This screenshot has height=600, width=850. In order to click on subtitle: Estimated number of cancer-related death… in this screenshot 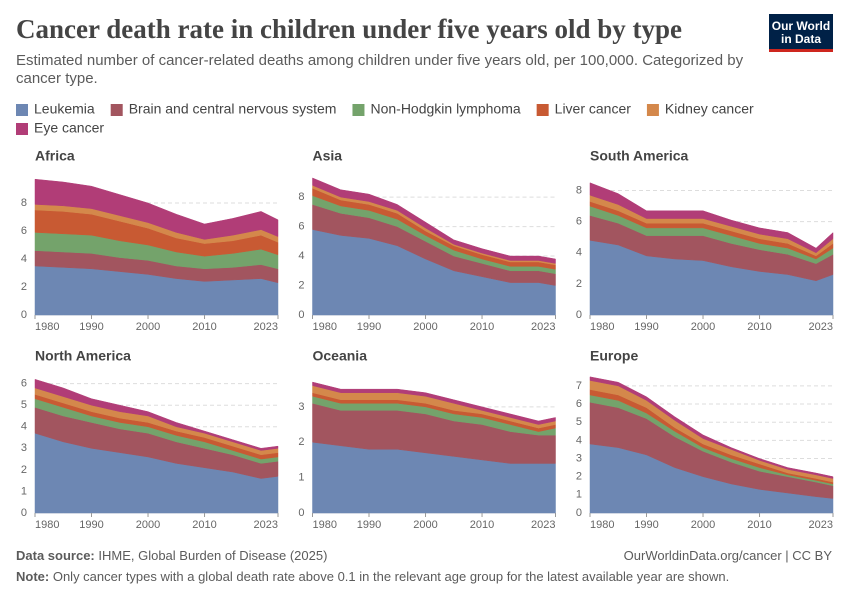, I will do `click(380, 69)`.